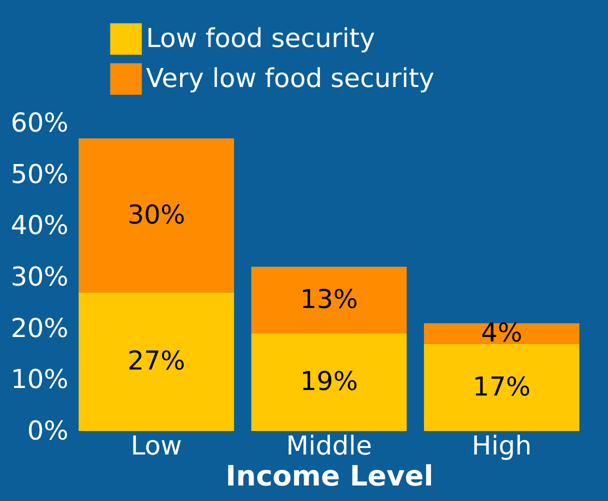 Image resolution: width=608 pixels, height=501 pixels. What do you see at coordinates (330, 476) in the screenshot?
I see `x-axis-title: Income Level` at bounding box center [330, 476].